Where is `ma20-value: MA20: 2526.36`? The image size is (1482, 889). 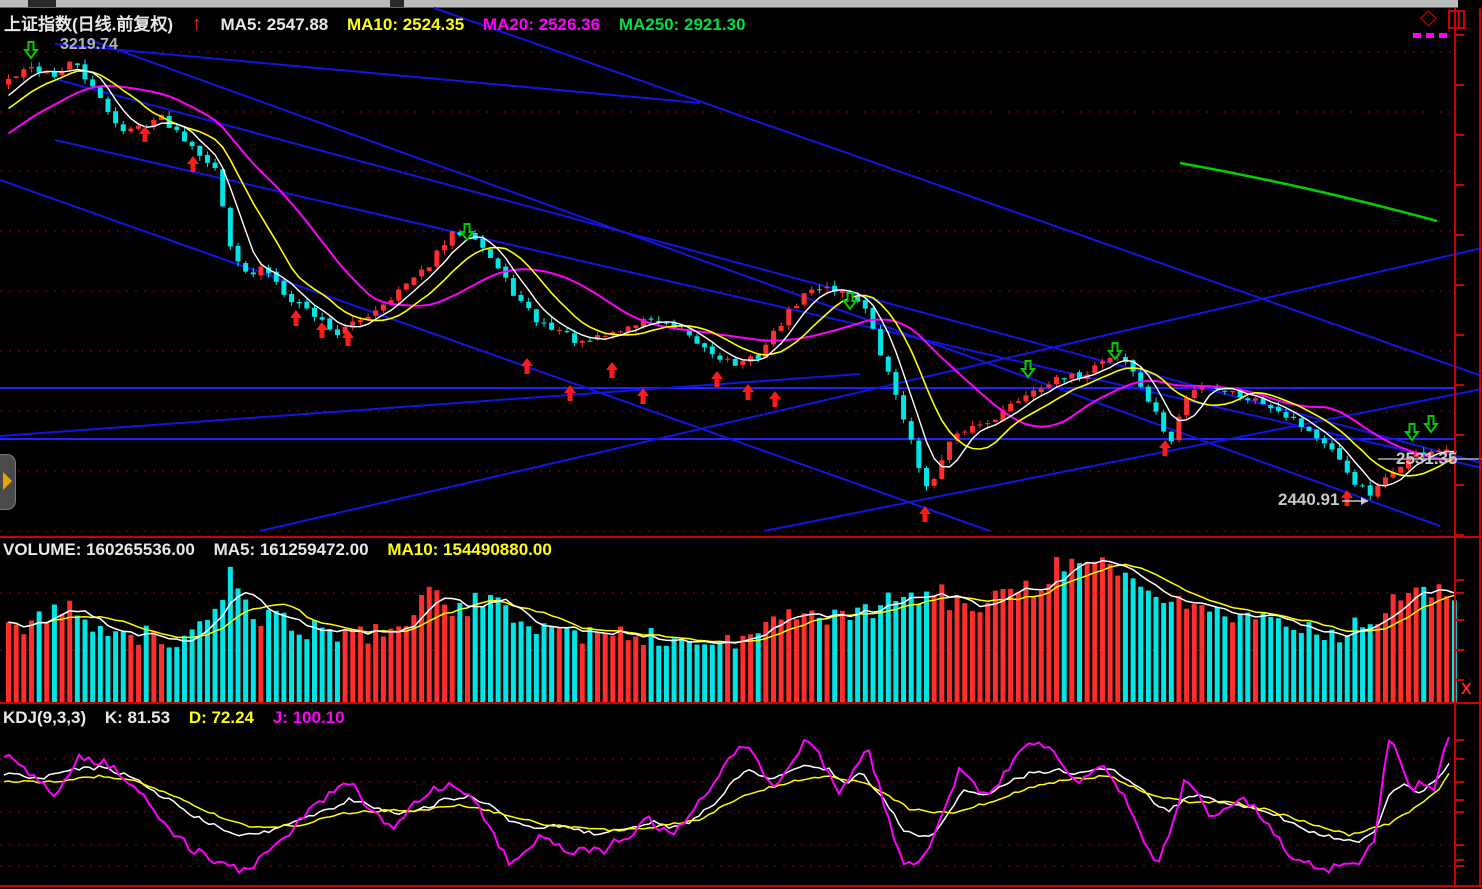 ma20-value: MA20: 2526.36 is located at coordinates (541, 24).